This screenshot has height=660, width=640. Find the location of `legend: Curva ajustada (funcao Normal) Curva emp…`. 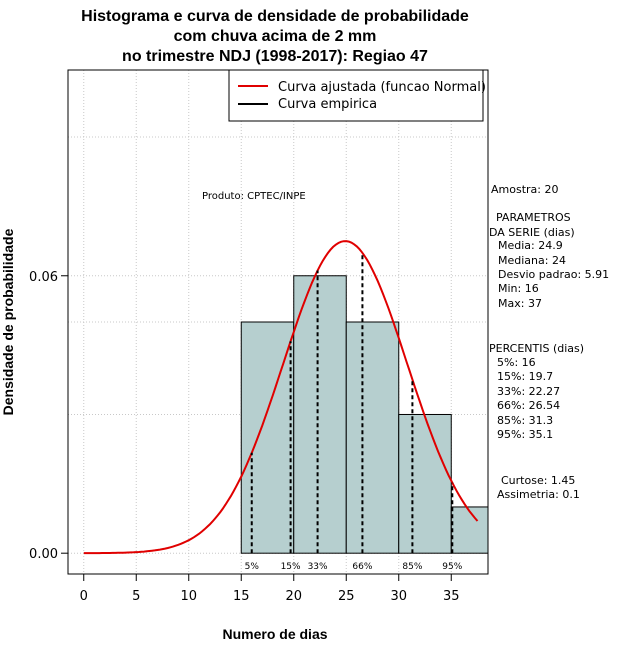

legend: Curva ajustada (funcao Normal) Curva emp… is located at coordinates (357, 95).